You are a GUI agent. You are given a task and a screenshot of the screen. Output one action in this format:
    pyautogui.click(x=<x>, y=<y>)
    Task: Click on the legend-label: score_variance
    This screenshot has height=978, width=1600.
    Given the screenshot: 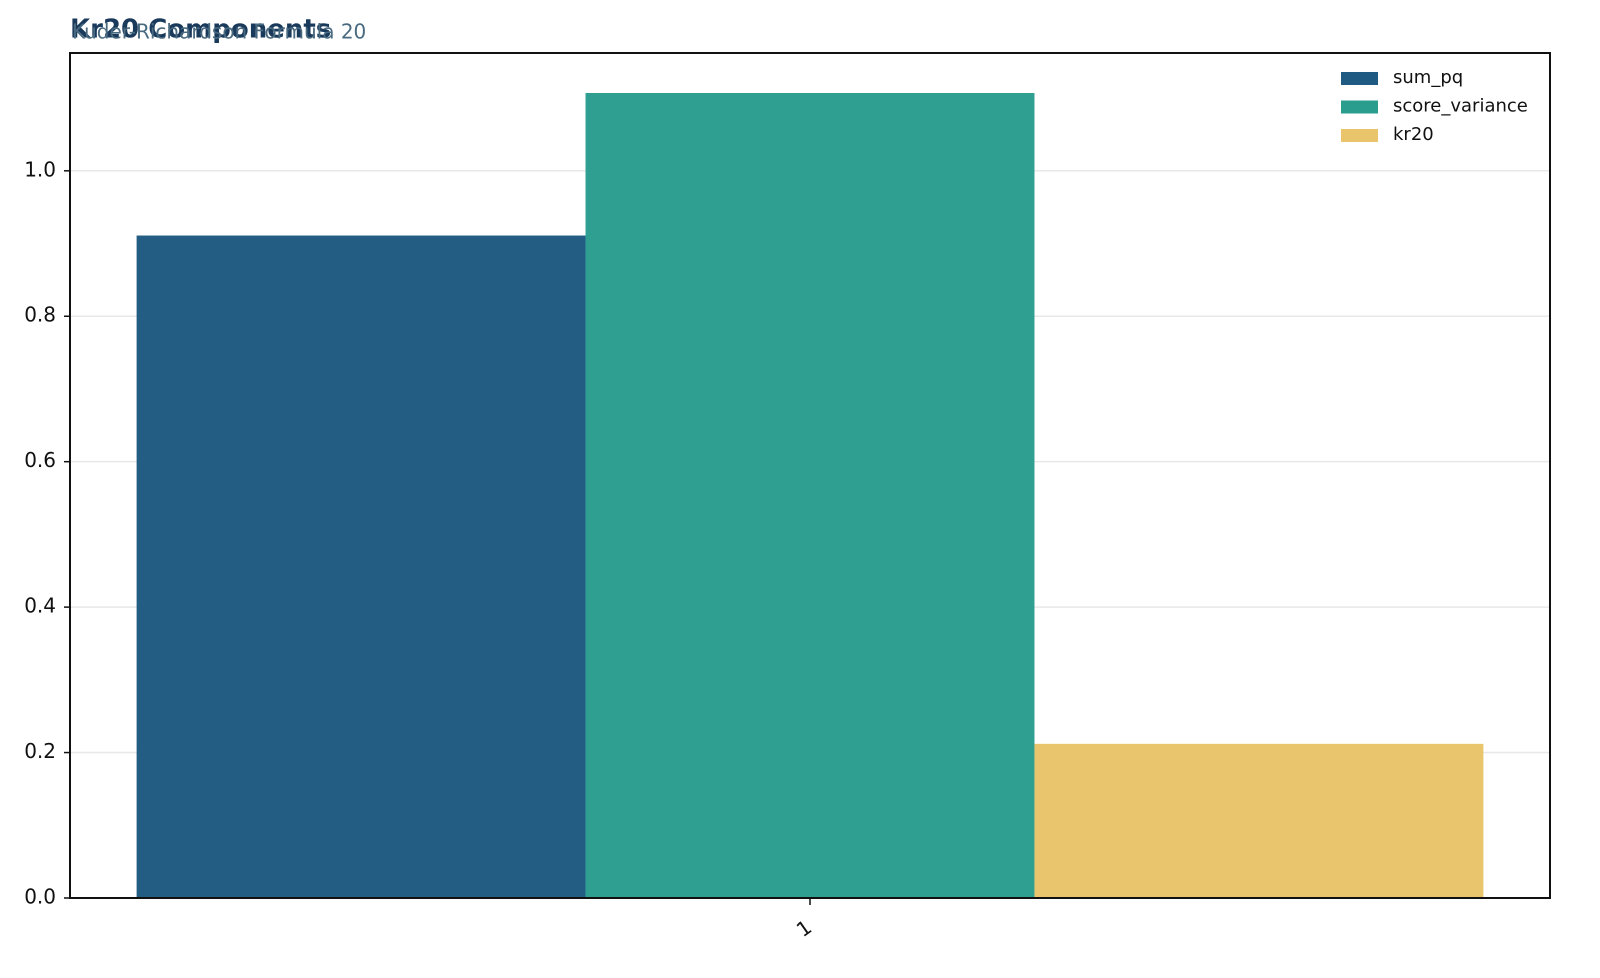 What is the action you would take?
    pyautogui.click(x=1460, y=106)
    